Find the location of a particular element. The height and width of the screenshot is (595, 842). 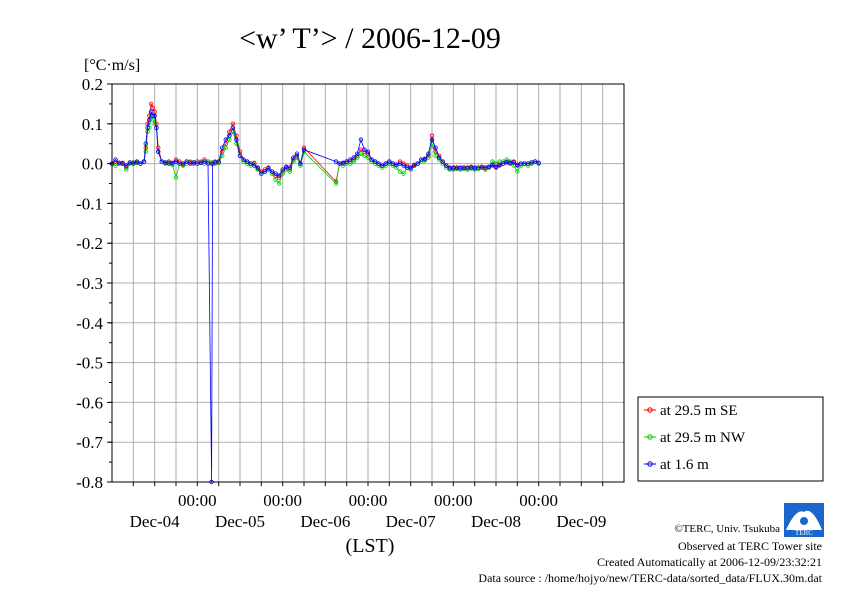

y-tick-label: -0.7 is located at coordinates (89, 442).